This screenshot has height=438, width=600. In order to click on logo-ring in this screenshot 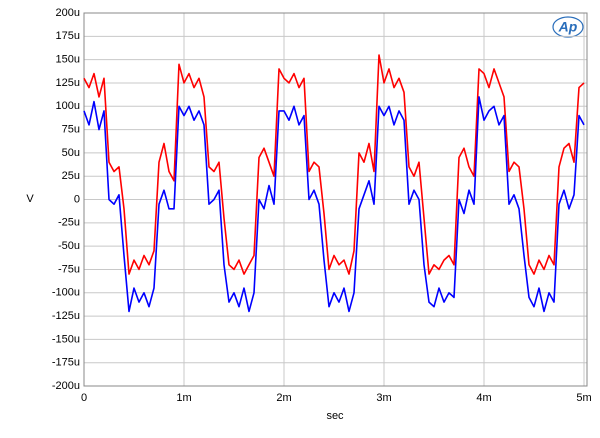, I will do `click(568, 27)`.